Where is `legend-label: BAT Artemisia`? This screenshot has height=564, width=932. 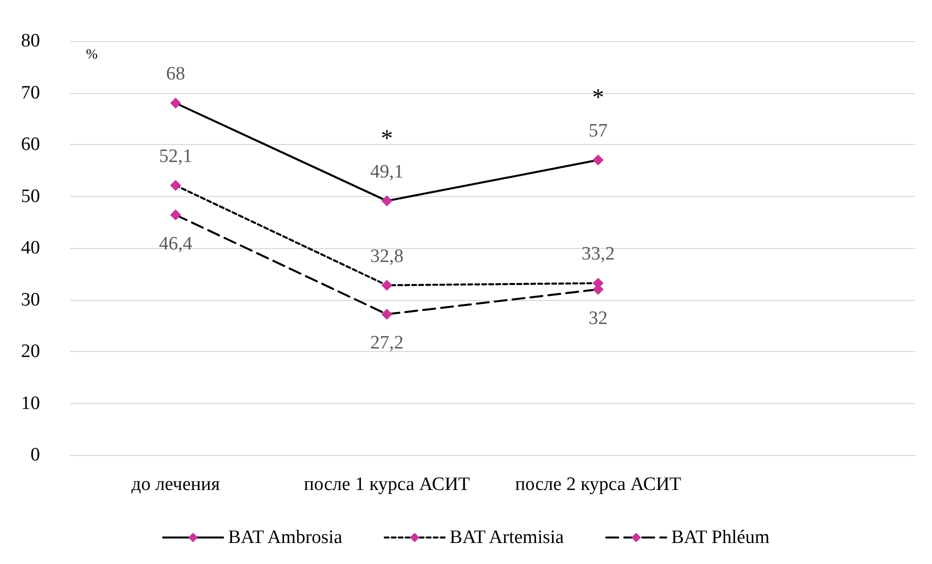
legend-label: BAT Artemisia is located at coordinates (507, 537).